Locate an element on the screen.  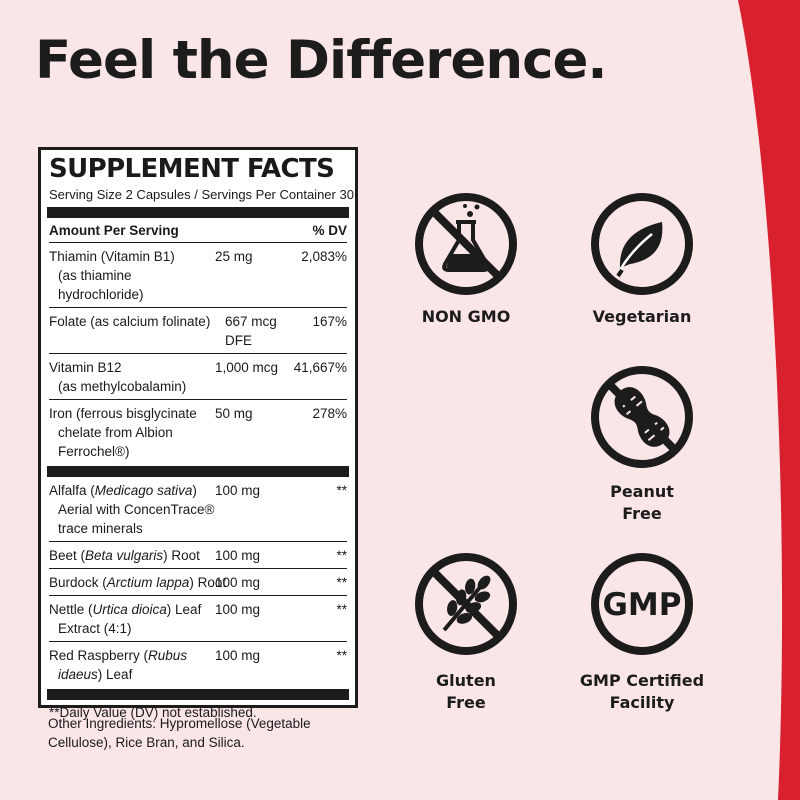
nutrient-source: (as methylcobalamin) is located at coordinates (122, 386).